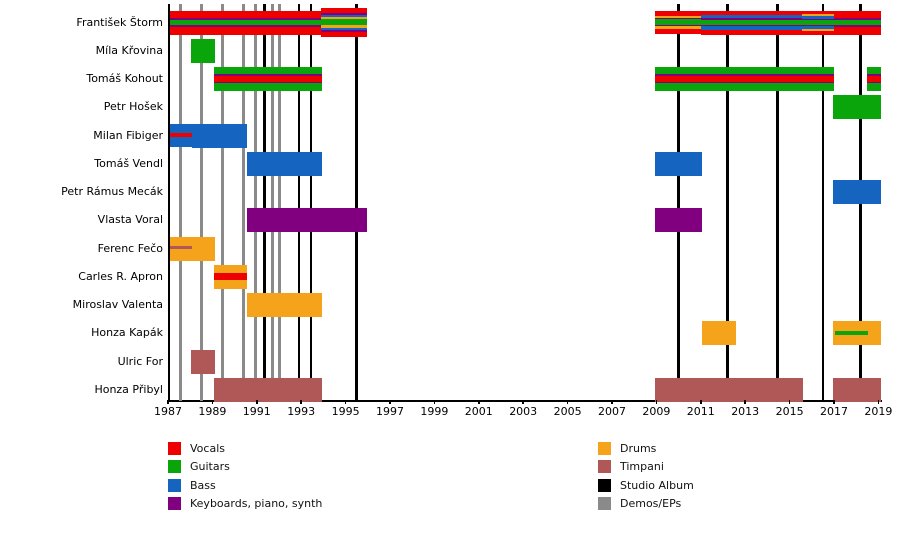  What do you see at coordinates (207, 448) in the screenshot?
I see `legend-label: Vocals` at bounding box center [207, 448].